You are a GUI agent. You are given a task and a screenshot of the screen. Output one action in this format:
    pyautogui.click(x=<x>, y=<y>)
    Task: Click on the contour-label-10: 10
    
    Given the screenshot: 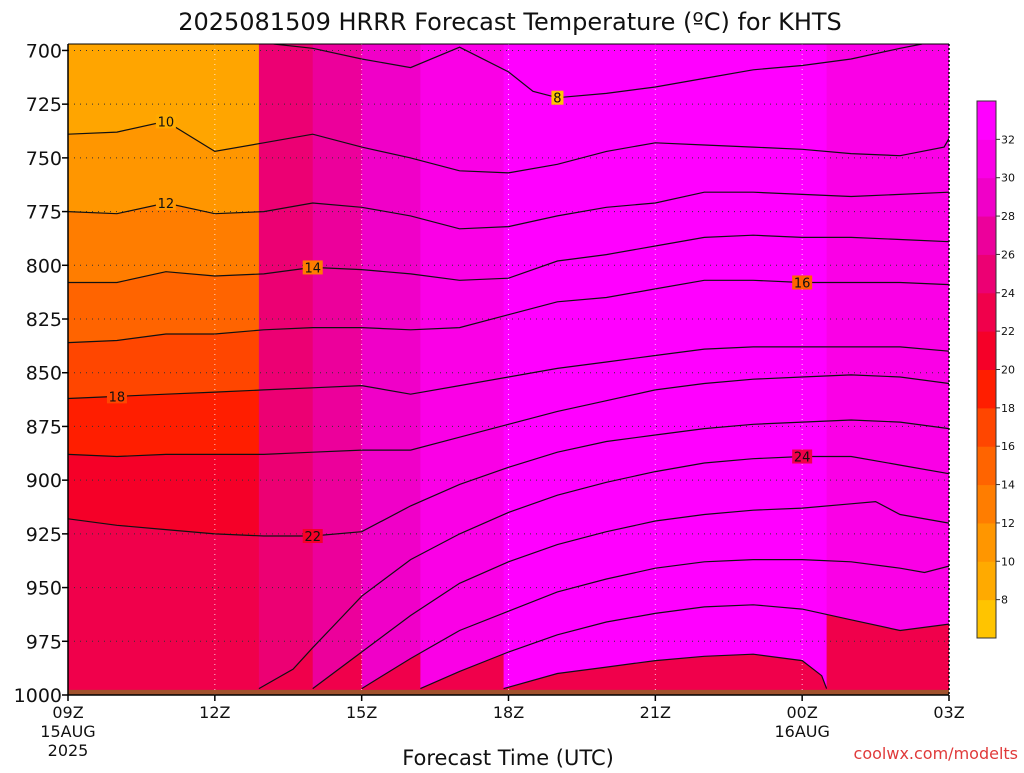 What is the action you would take?
    pyautogui.click(x=166, y=122)
    